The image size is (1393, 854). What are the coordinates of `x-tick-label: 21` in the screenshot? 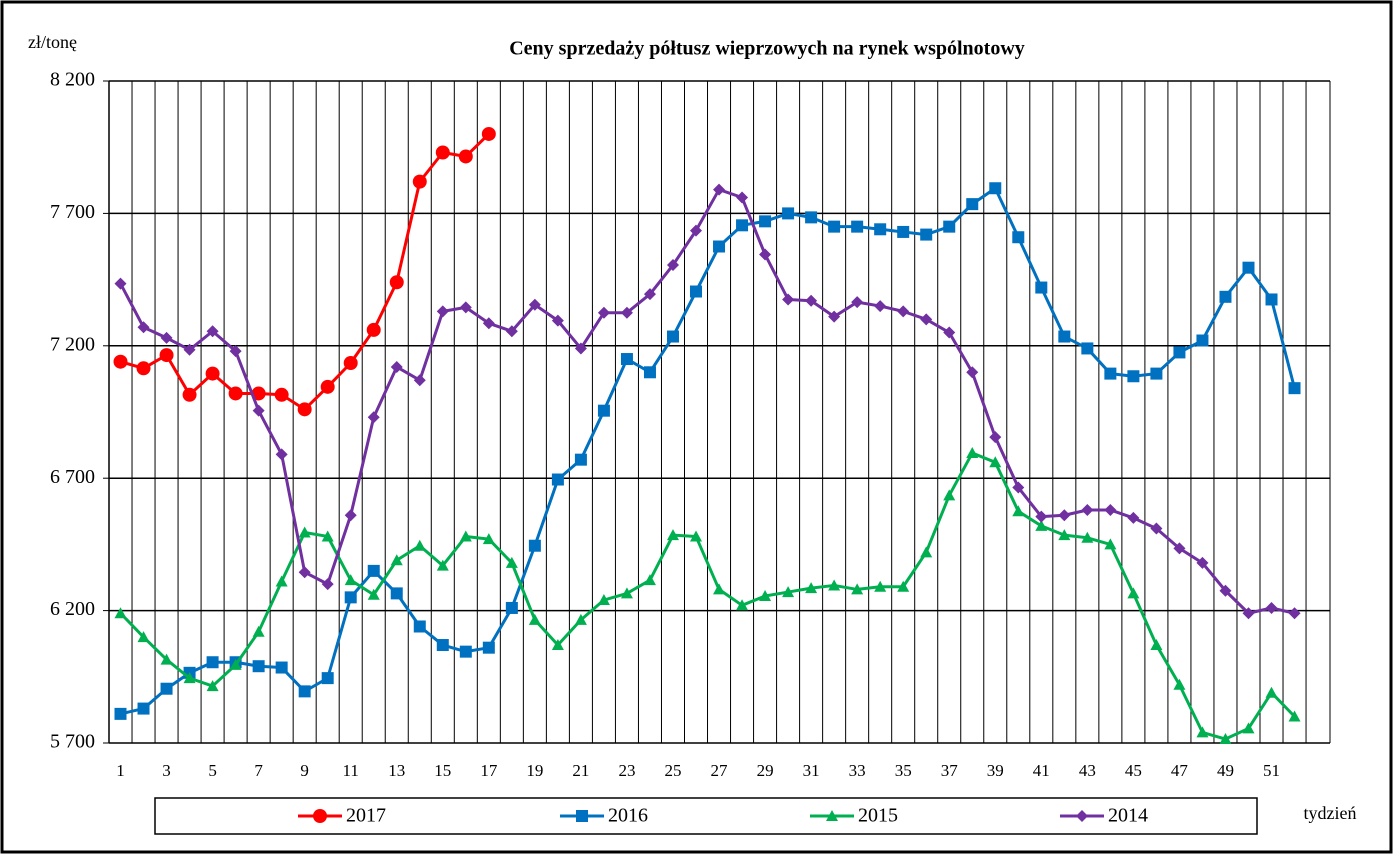 It's located at (580, 770).